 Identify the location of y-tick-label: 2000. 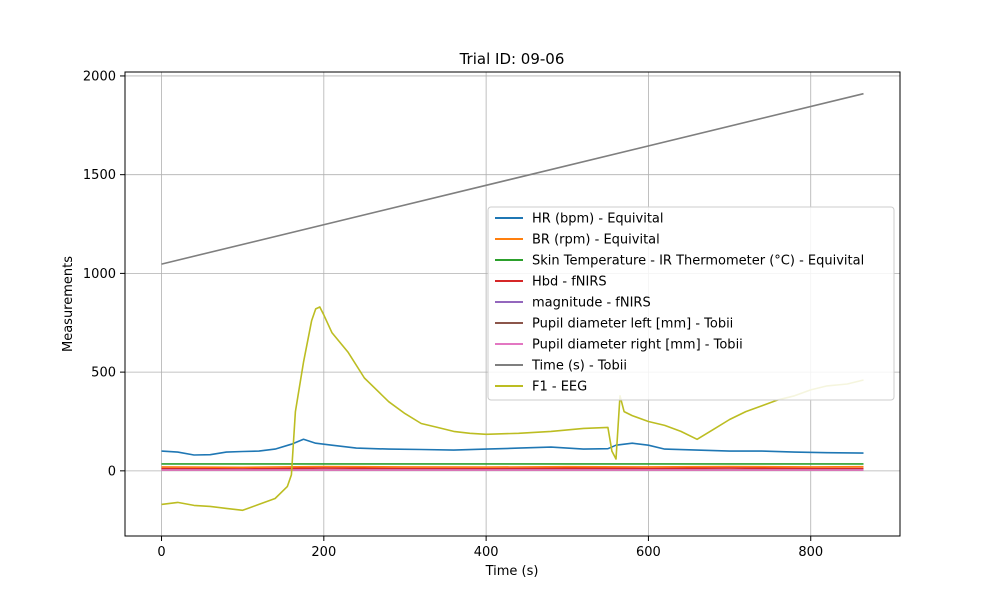
(99, 76).